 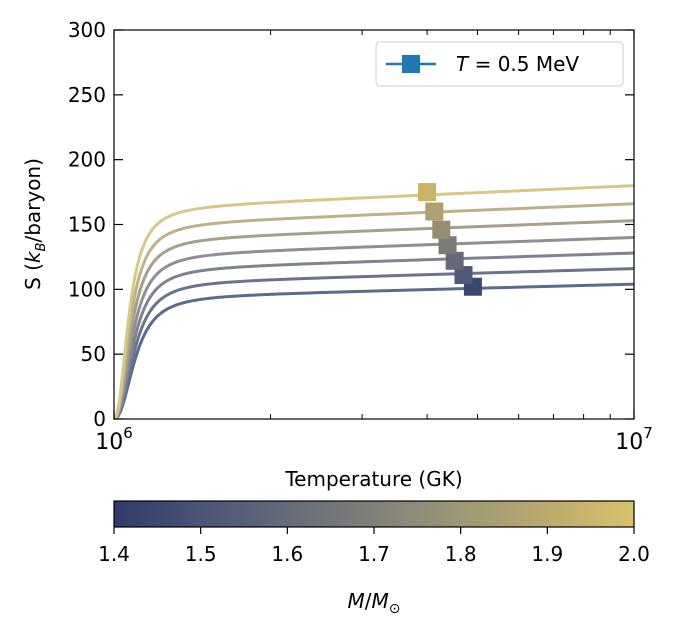 What do you see at coordinates (99, 419) in the screenshot?
I see `y-tick-label: 0` at bounding box center [99, 419].